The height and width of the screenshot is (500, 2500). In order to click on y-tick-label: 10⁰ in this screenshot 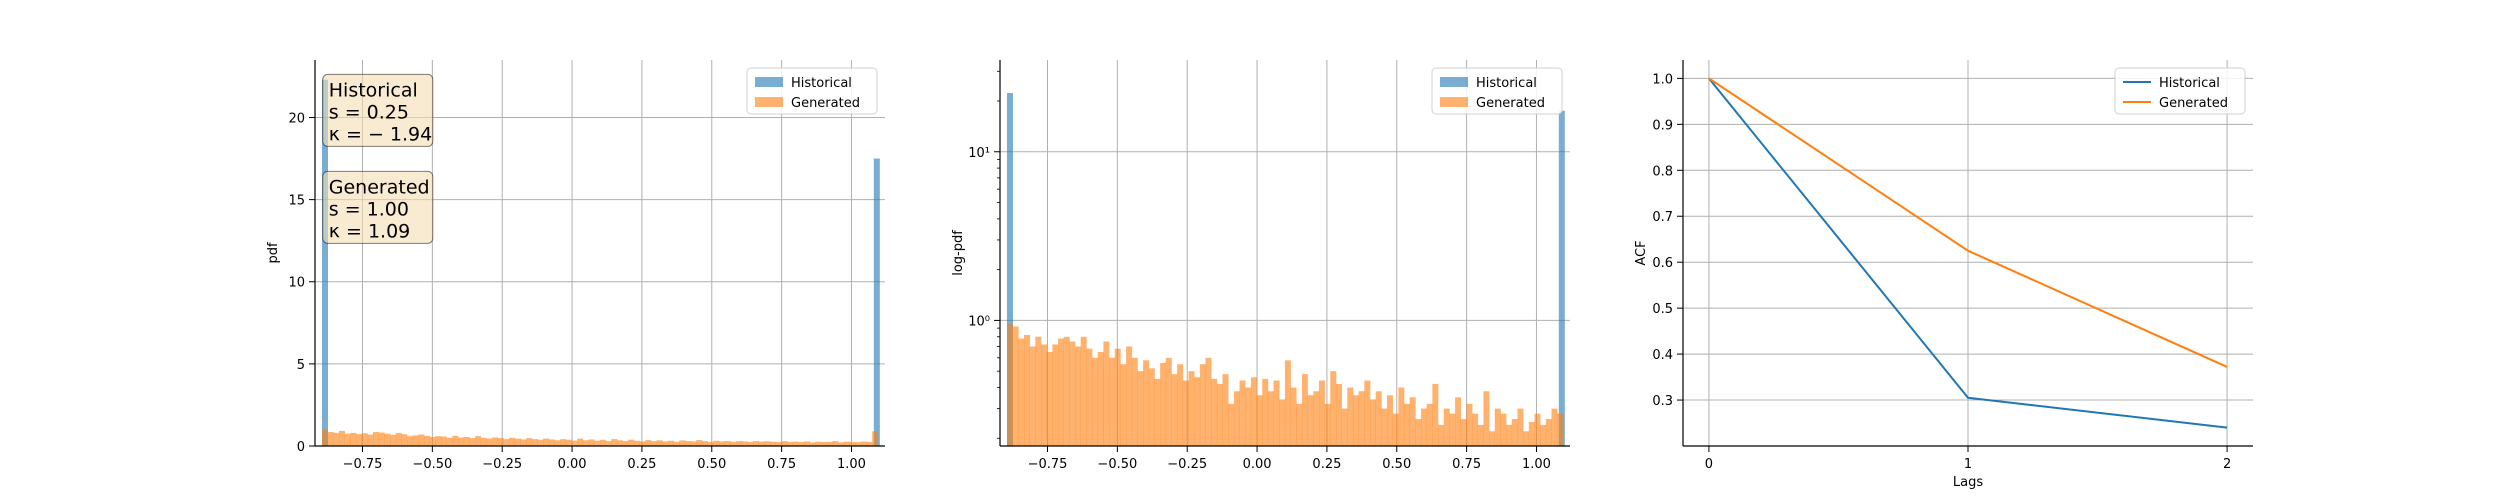, I will do `click(979, 321)`.